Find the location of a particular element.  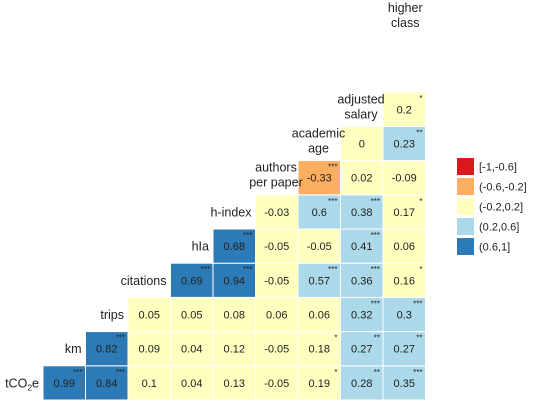

cell-value-label: 0.99 is located at coordinates (64, 384).